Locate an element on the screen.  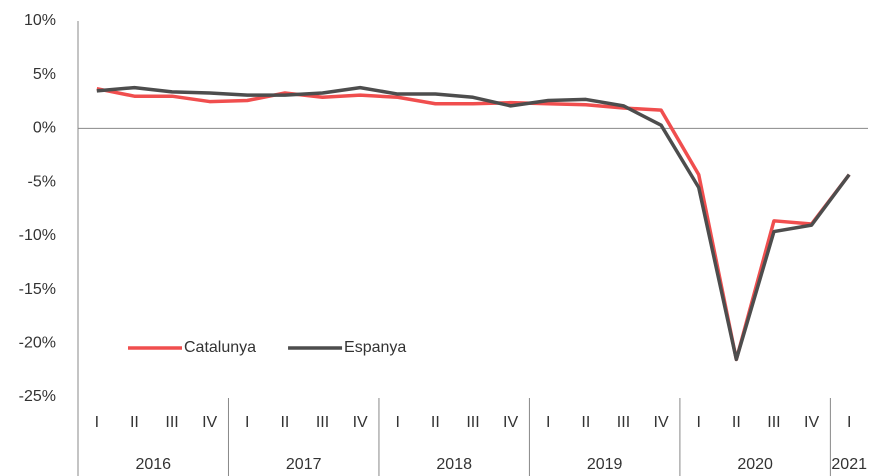
y-tick-label: -25% is located at coordinates (37, 396).